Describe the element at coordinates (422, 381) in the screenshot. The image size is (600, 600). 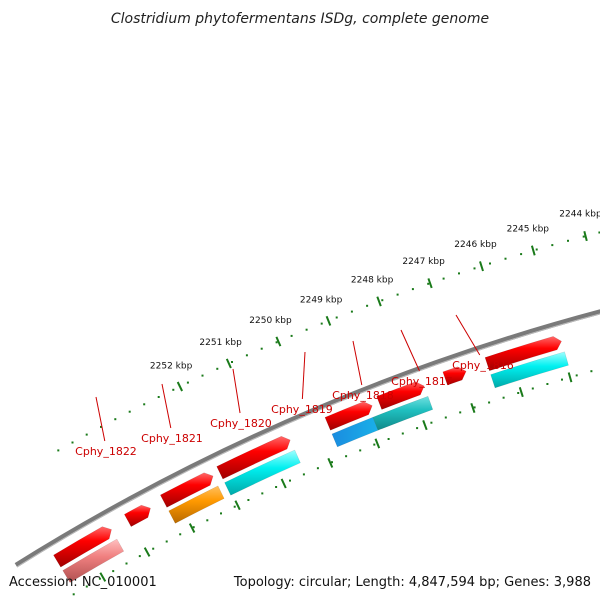
I see `gene-label: Cphy_1817` at that location.